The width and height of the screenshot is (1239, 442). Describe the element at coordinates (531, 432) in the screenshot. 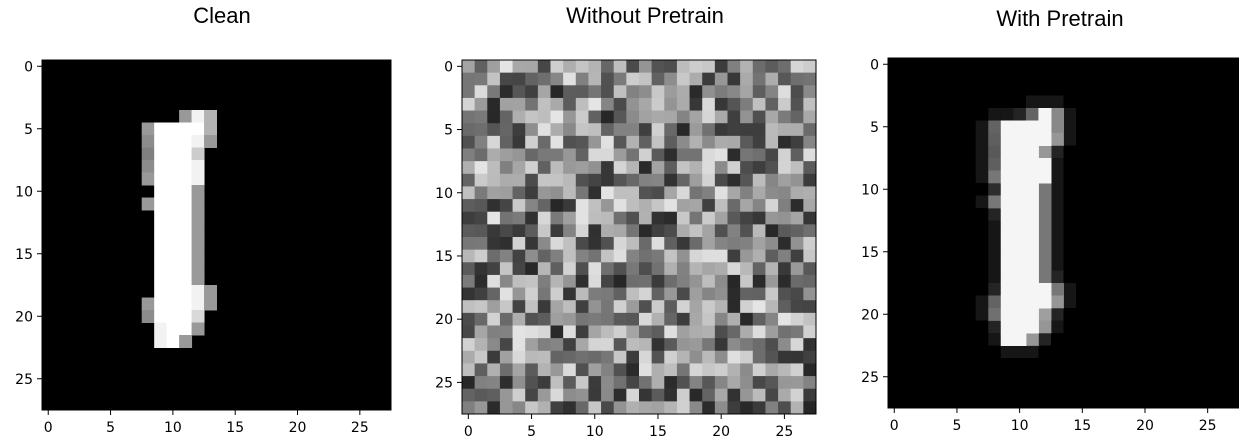

I see `x-tick-label: 5` at that location.